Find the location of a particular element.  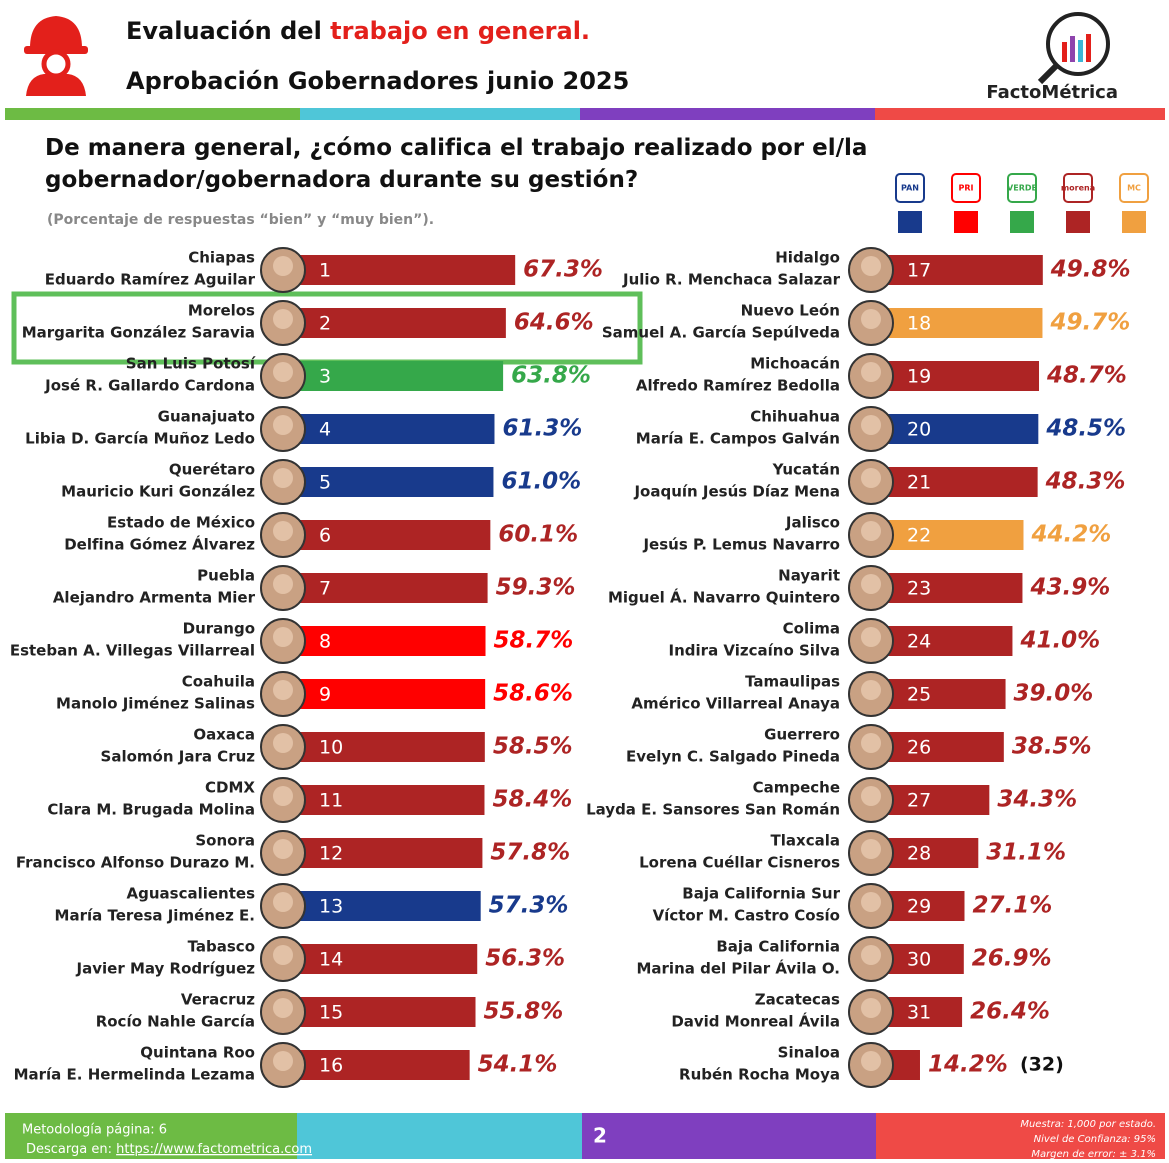

legend-name: PRI is located at coordinates (966, 188).